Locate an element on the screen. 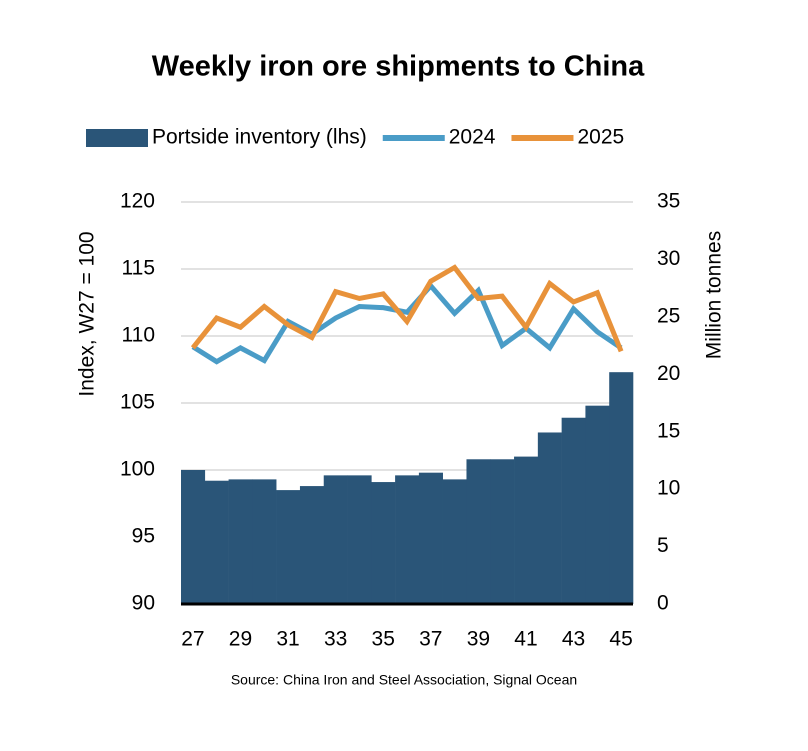  y-axis-label: Index, W27 = 100 is located at coordinates (87, 313).